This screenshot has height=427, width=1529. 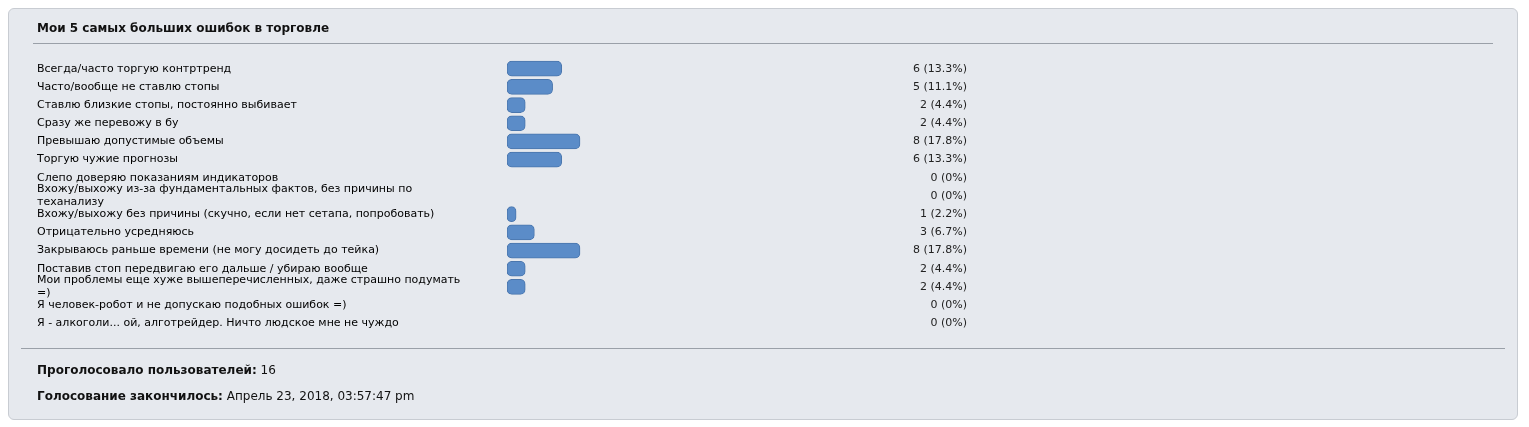 What do you see at coordinates (107, 159) in the screenshot?
I see `y-tick-label: Торгую чужие прогнозы` at bounding box center [107, 159].